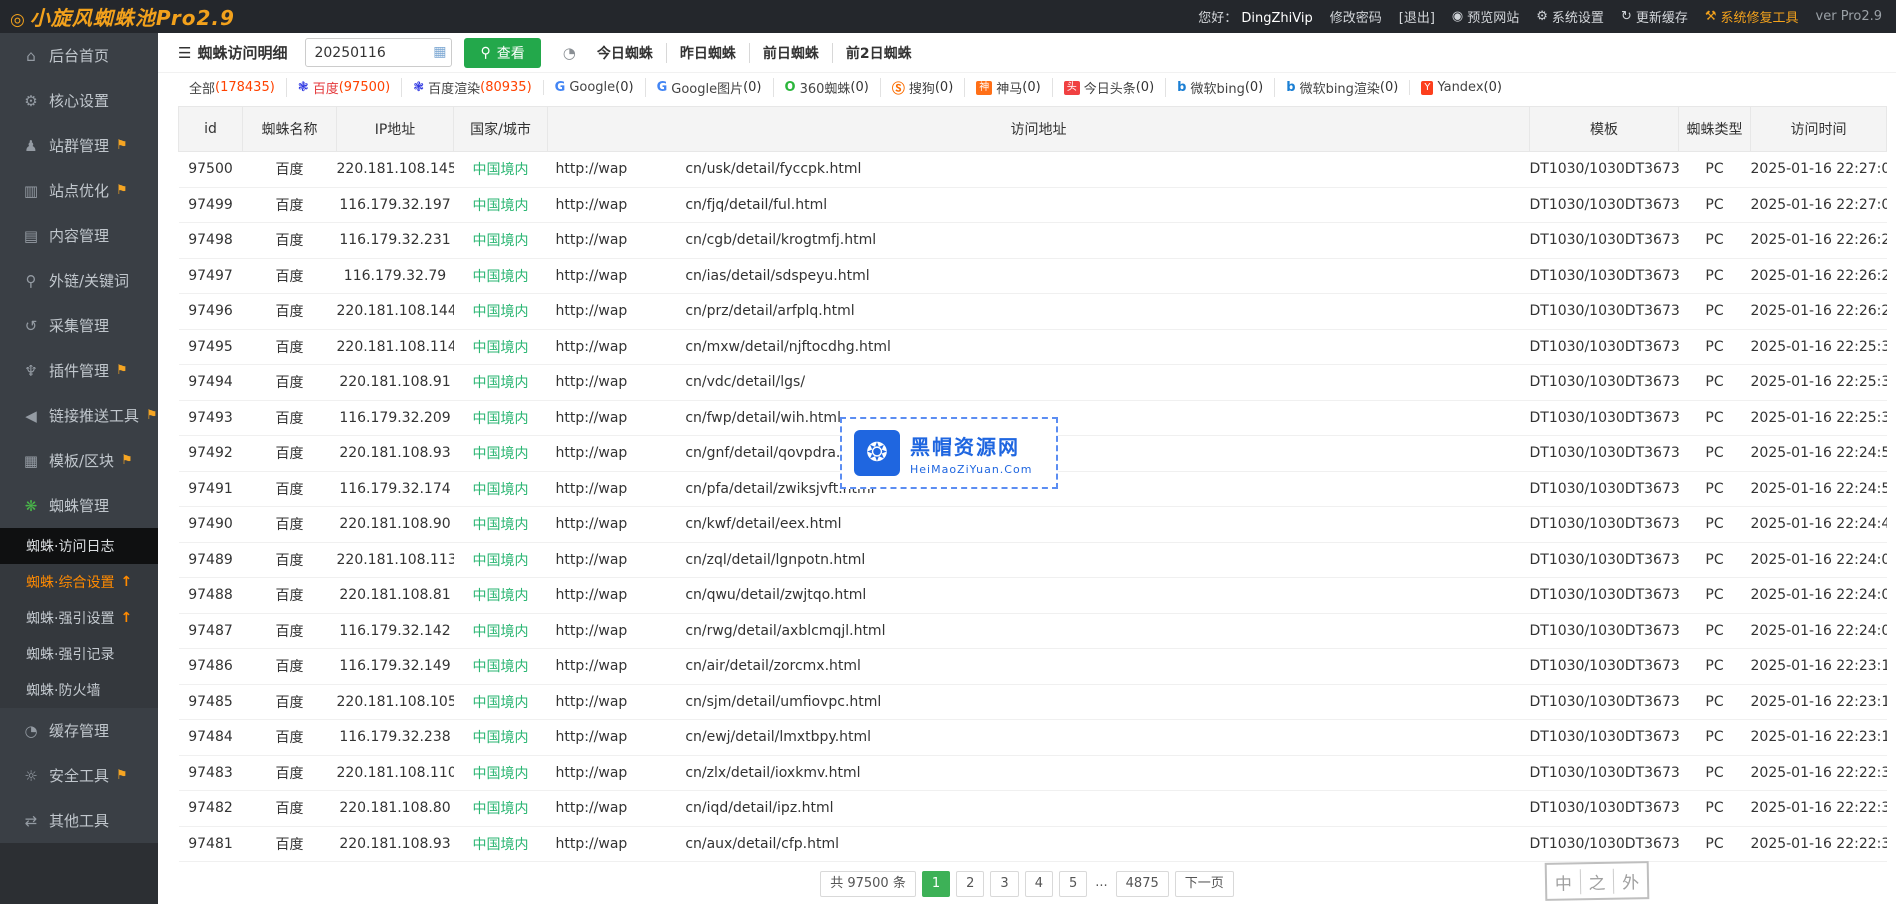  I want to click on cell-ip: 220.181.108.93, so click(395, 843).